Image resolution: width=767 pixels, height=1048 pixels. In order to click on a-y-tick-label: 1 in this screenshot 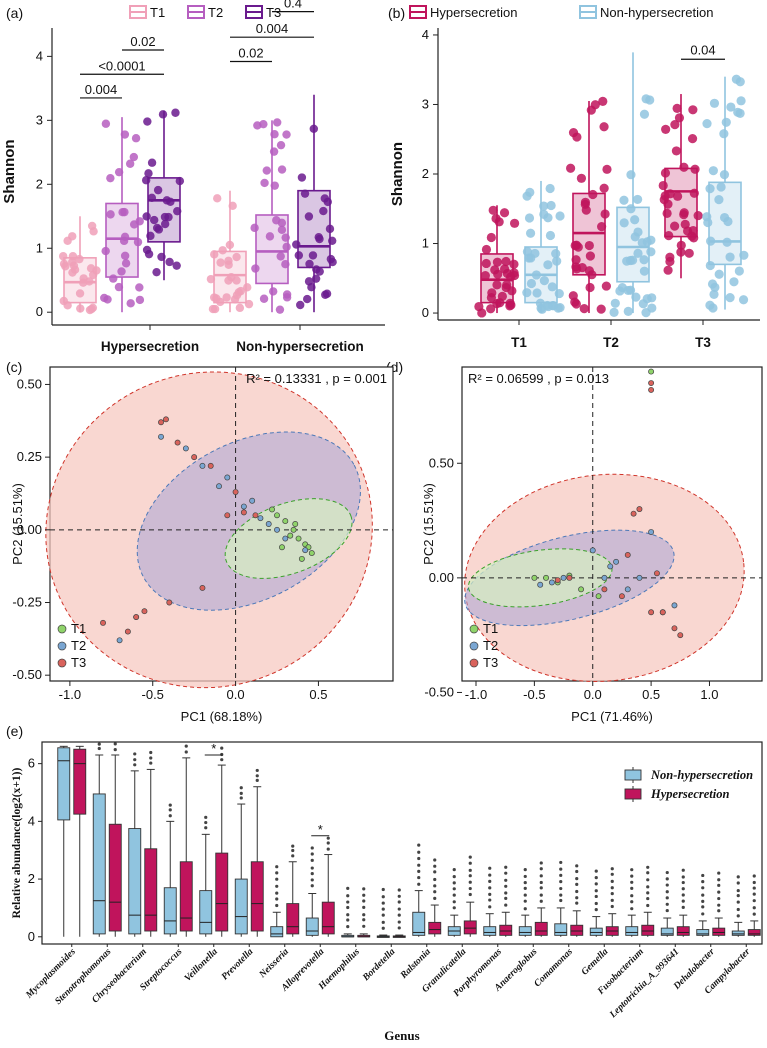, I will do `click(39, 247)`.